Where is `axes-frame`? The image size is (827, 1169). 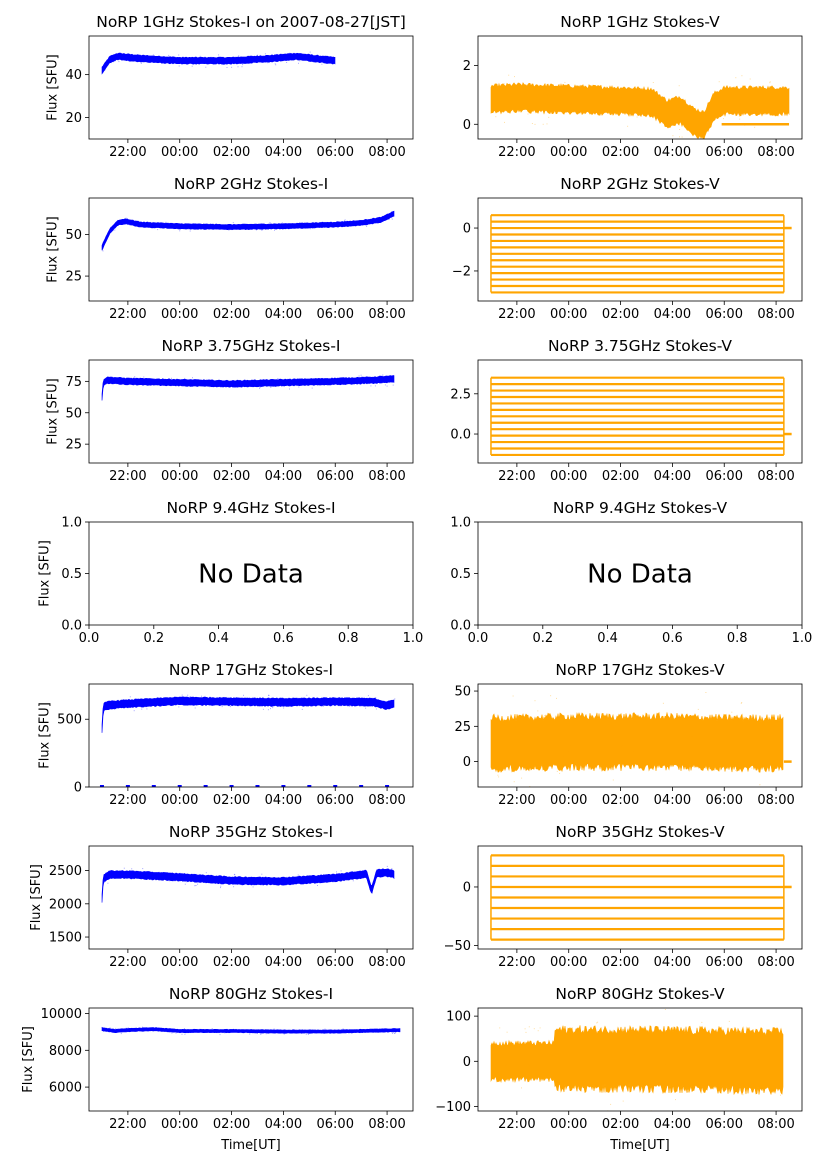 axes-frame is located at coordinates (251, 1059).